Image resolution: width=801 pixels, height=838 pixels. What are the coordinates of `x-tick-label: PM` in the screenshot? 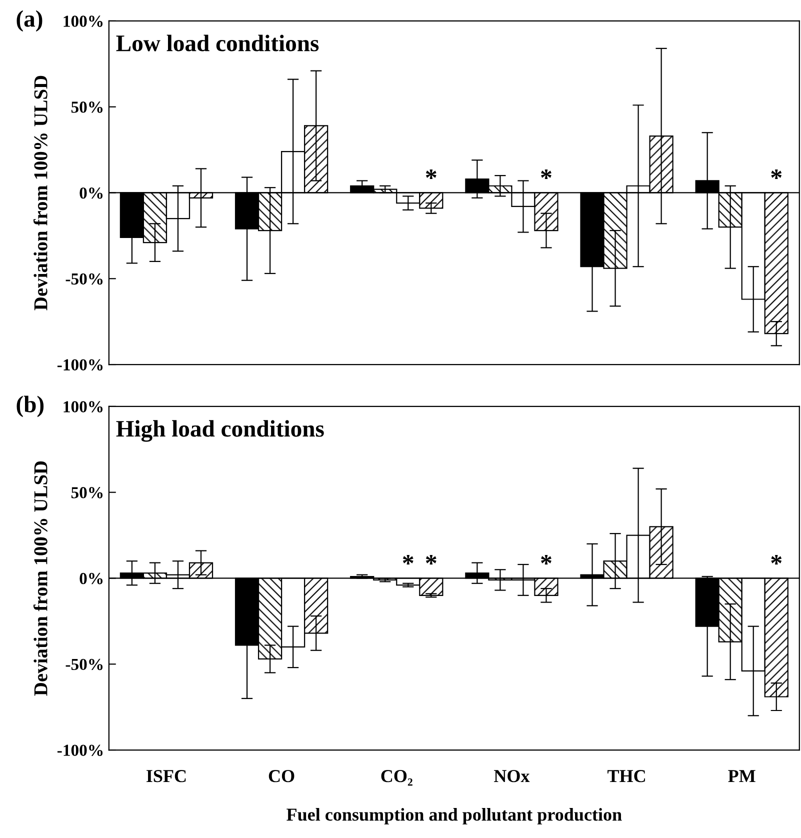 It's located at (742, 776).